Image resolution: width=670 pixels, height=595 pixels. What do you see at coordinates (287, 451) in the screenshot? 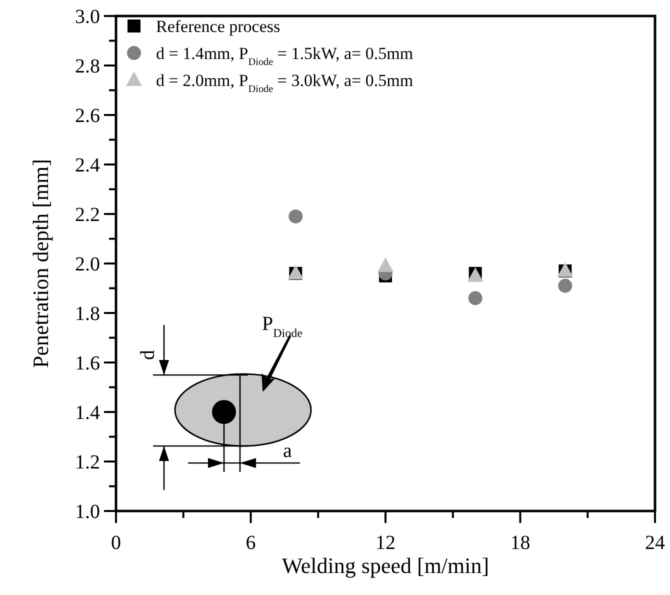
I see `annotation: a` at bounding box center [287, 451].